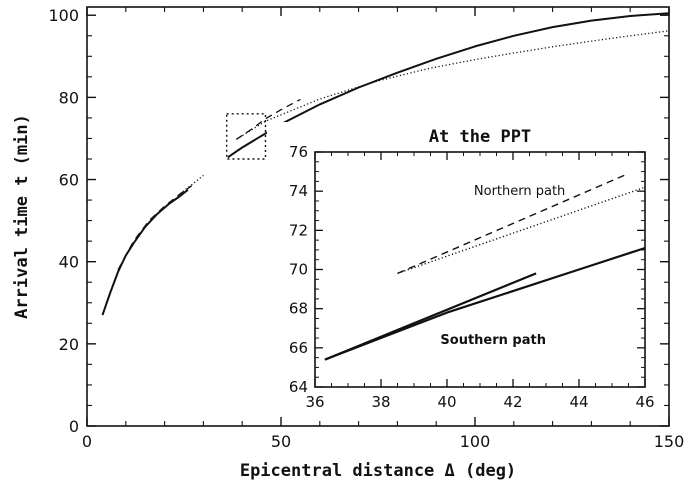 The height and width of the screenshot is (486, 688). I want to click on inset-x-tick-label: 38, so click(380, 402).